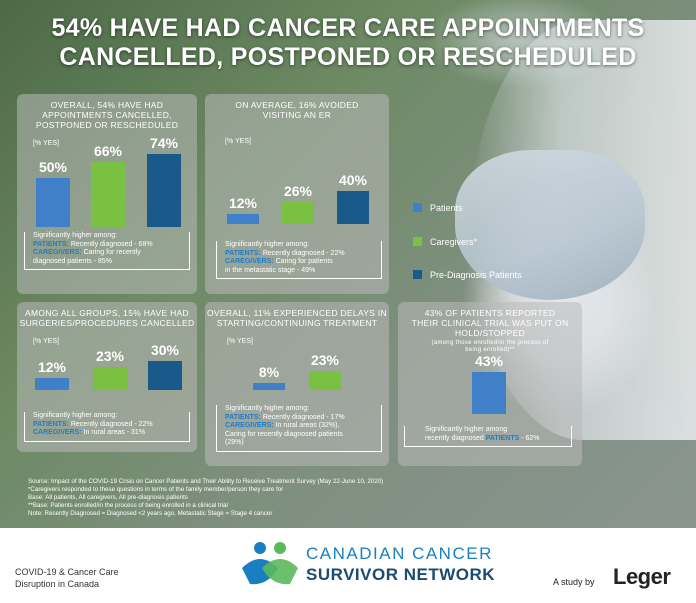 This screenshot has width=696, height=603. I want to click on panel-title: ON AVERAGE, 16% AVOIDED VISITING AN ER, so click(297, 110).